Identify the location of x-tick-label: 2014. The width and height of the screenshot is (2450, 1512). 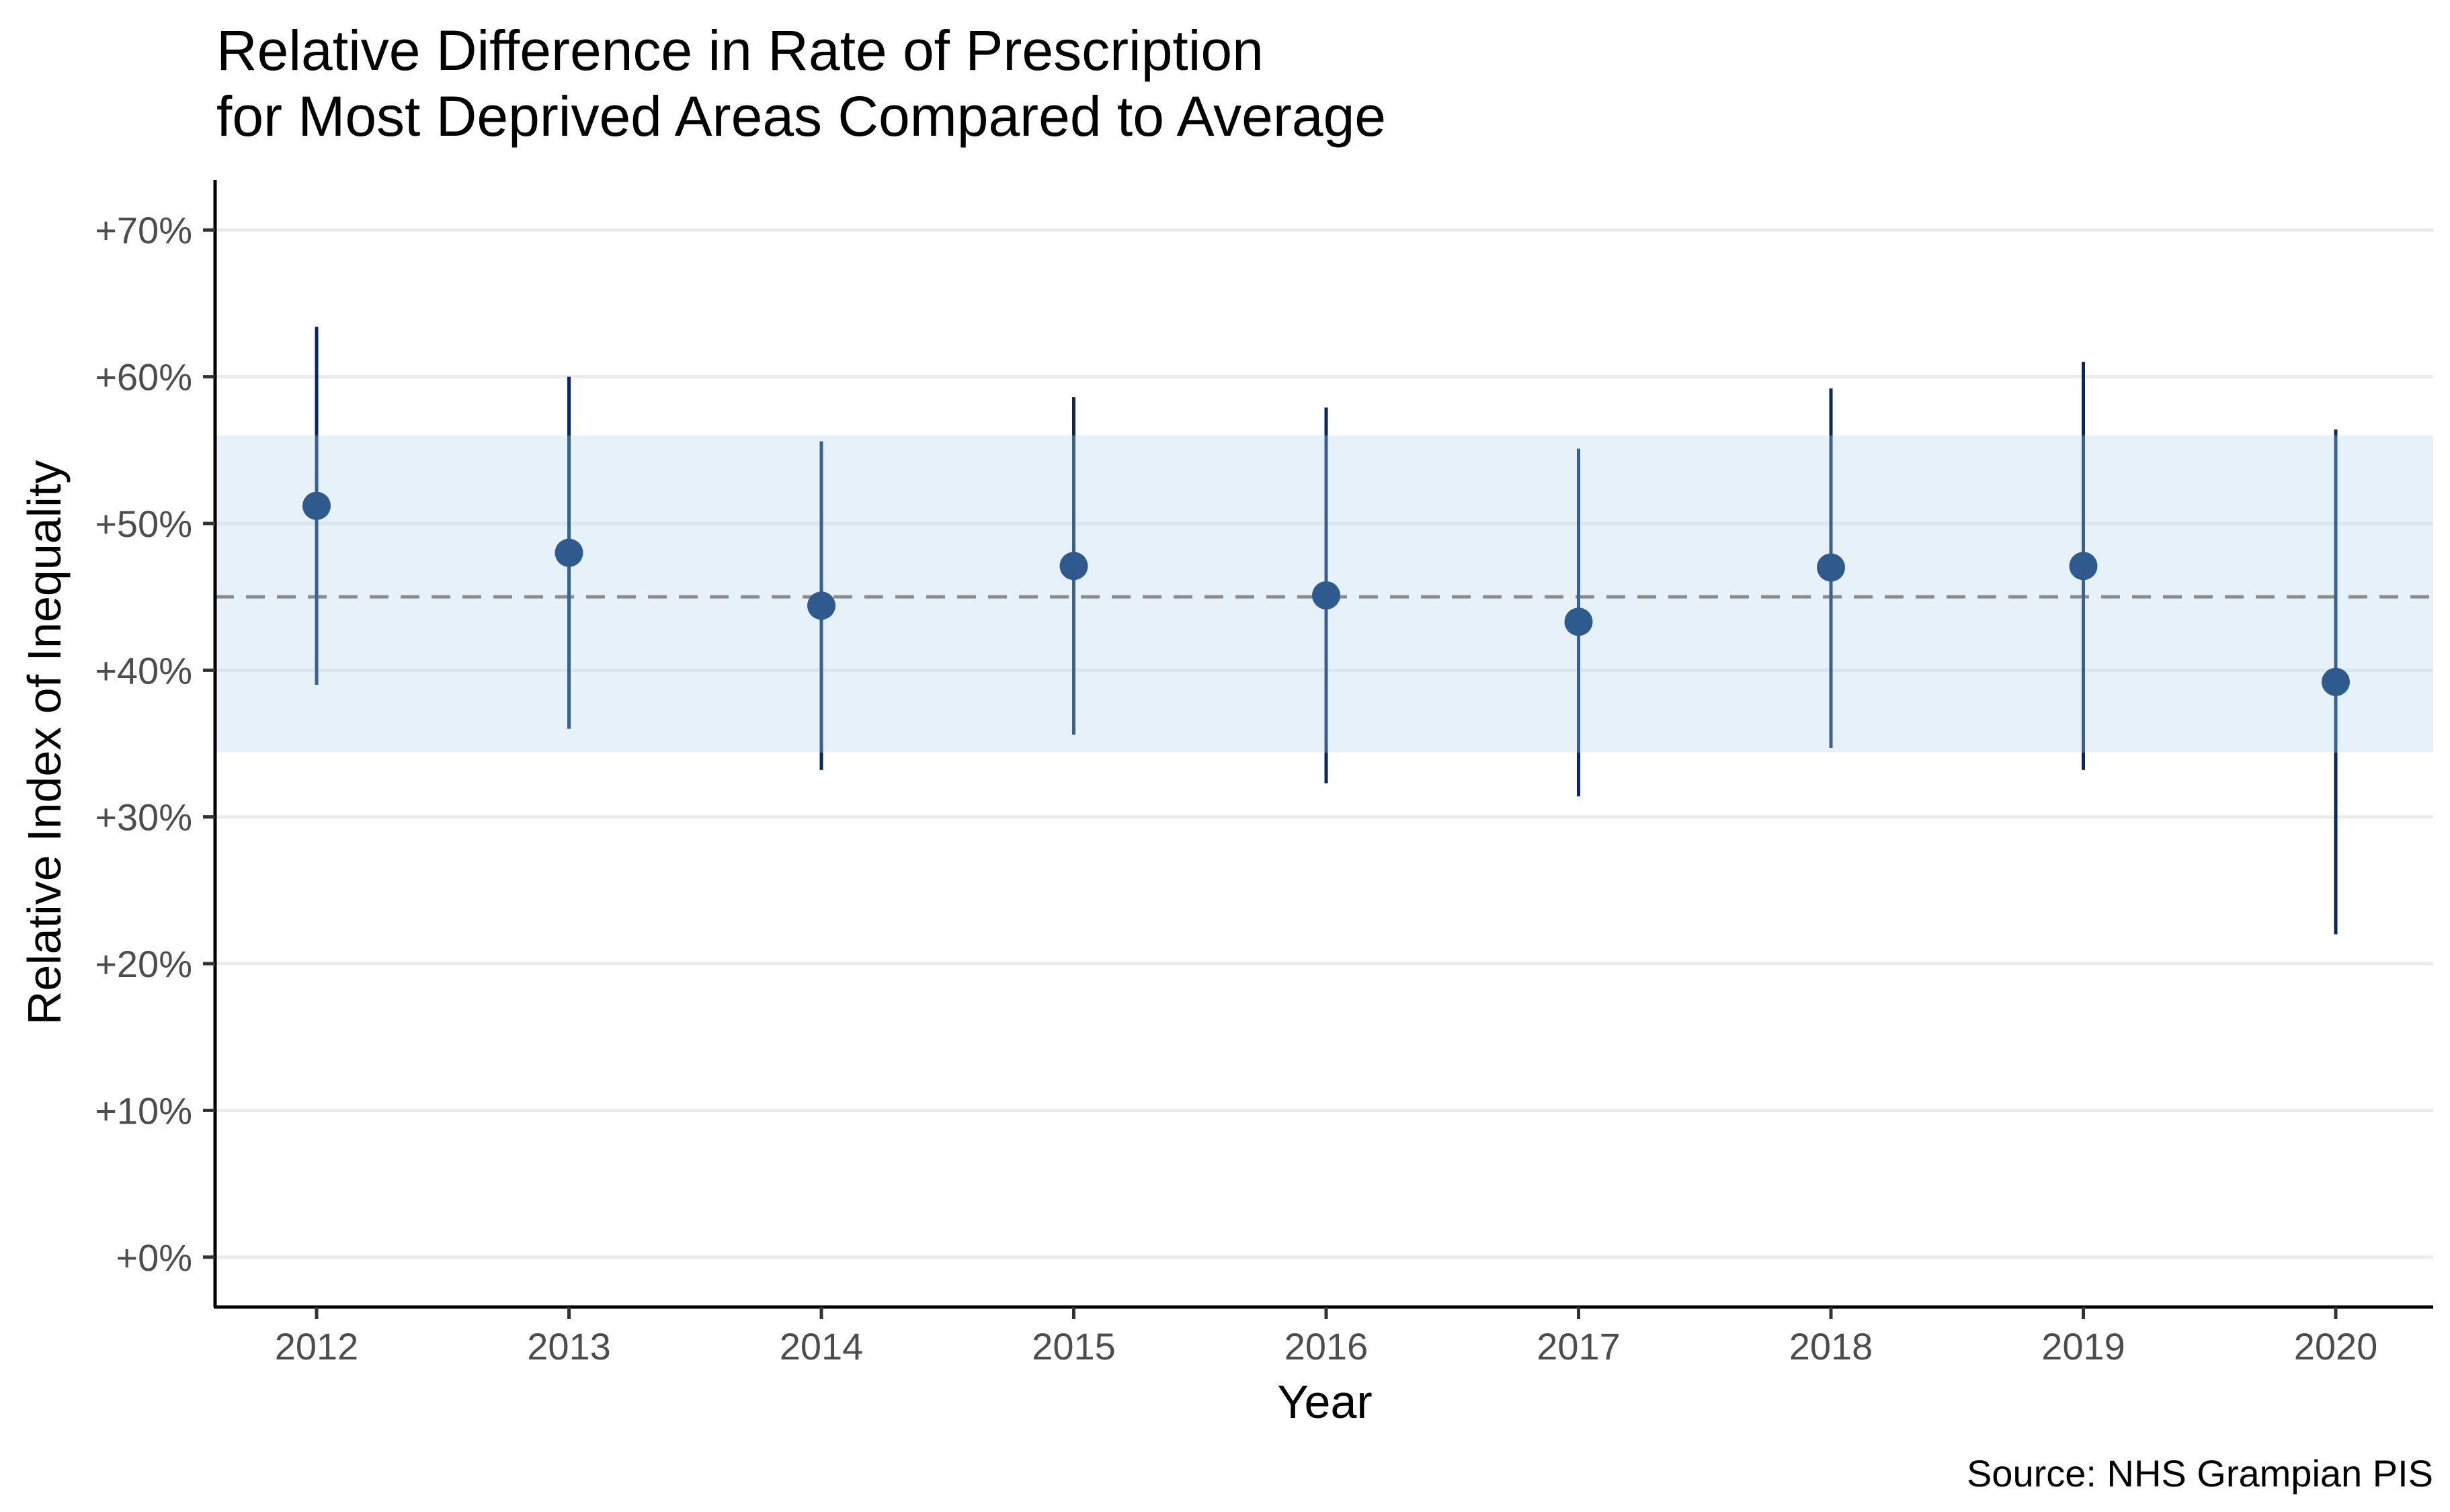
(822, 1346).